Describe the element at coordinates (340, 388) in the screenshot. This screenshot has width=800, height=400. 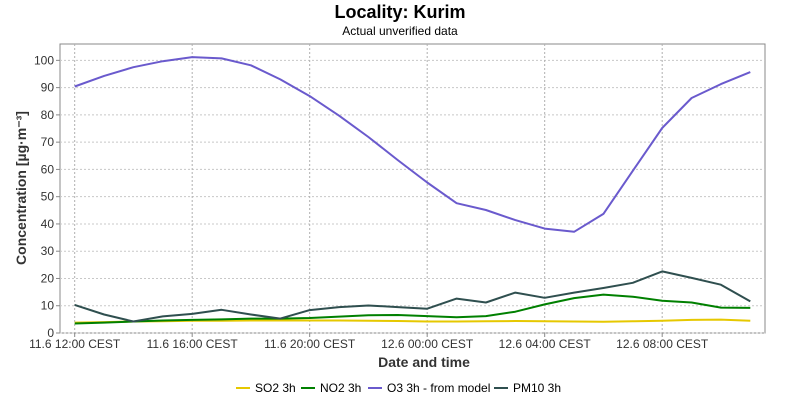
I see `legend-label: NO2 3h` at that location.